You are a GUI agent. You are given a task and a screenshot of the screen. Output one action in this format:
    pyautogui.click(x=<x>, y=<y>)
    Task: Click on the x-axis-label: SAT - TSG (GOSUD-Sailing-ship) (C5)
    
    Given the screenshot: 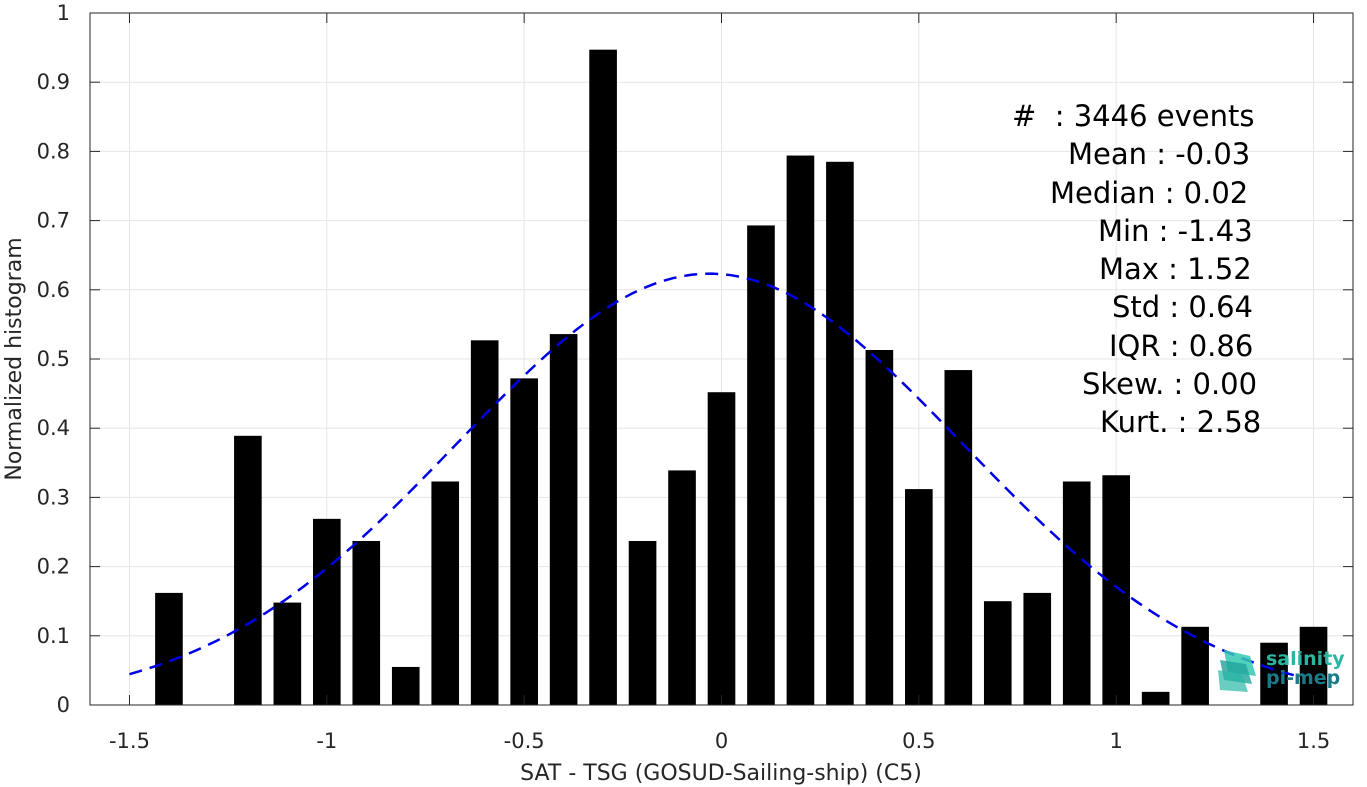 What is the action you would take?
    pyautogui.click(x=721, y=773)
    